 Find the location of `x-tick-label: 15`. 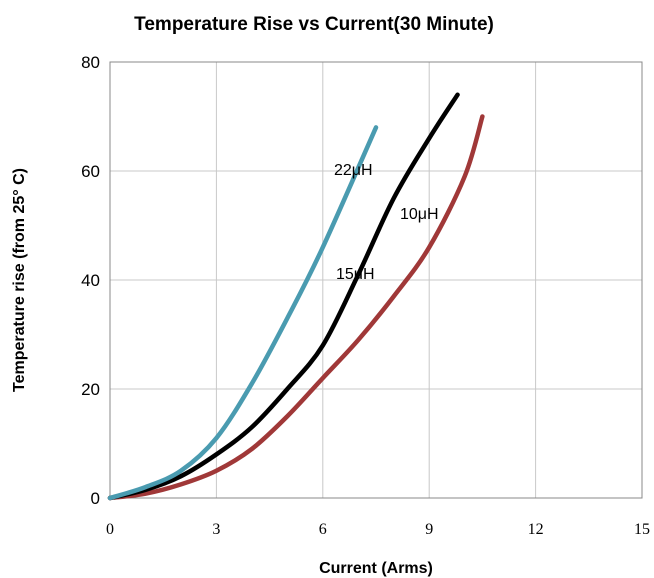

x-tick-label: 15 is located at coordinates (642, 529).